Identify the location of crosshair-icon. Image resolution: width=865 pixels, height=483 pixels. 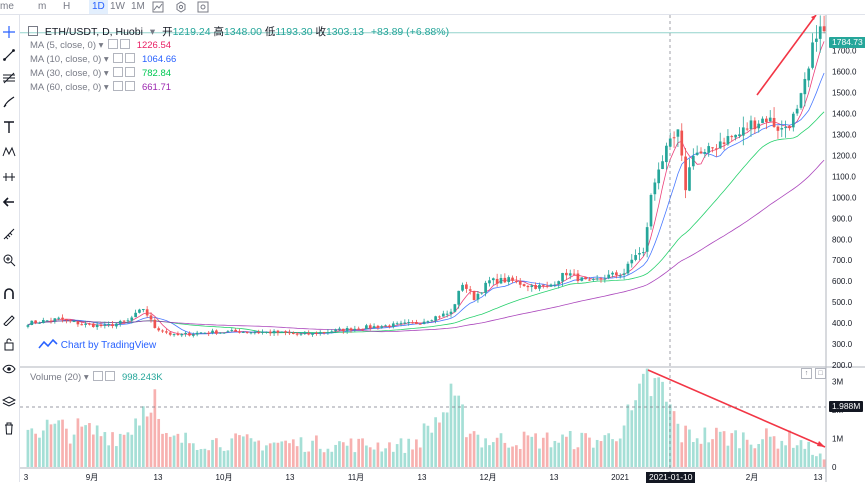
(9, 32).